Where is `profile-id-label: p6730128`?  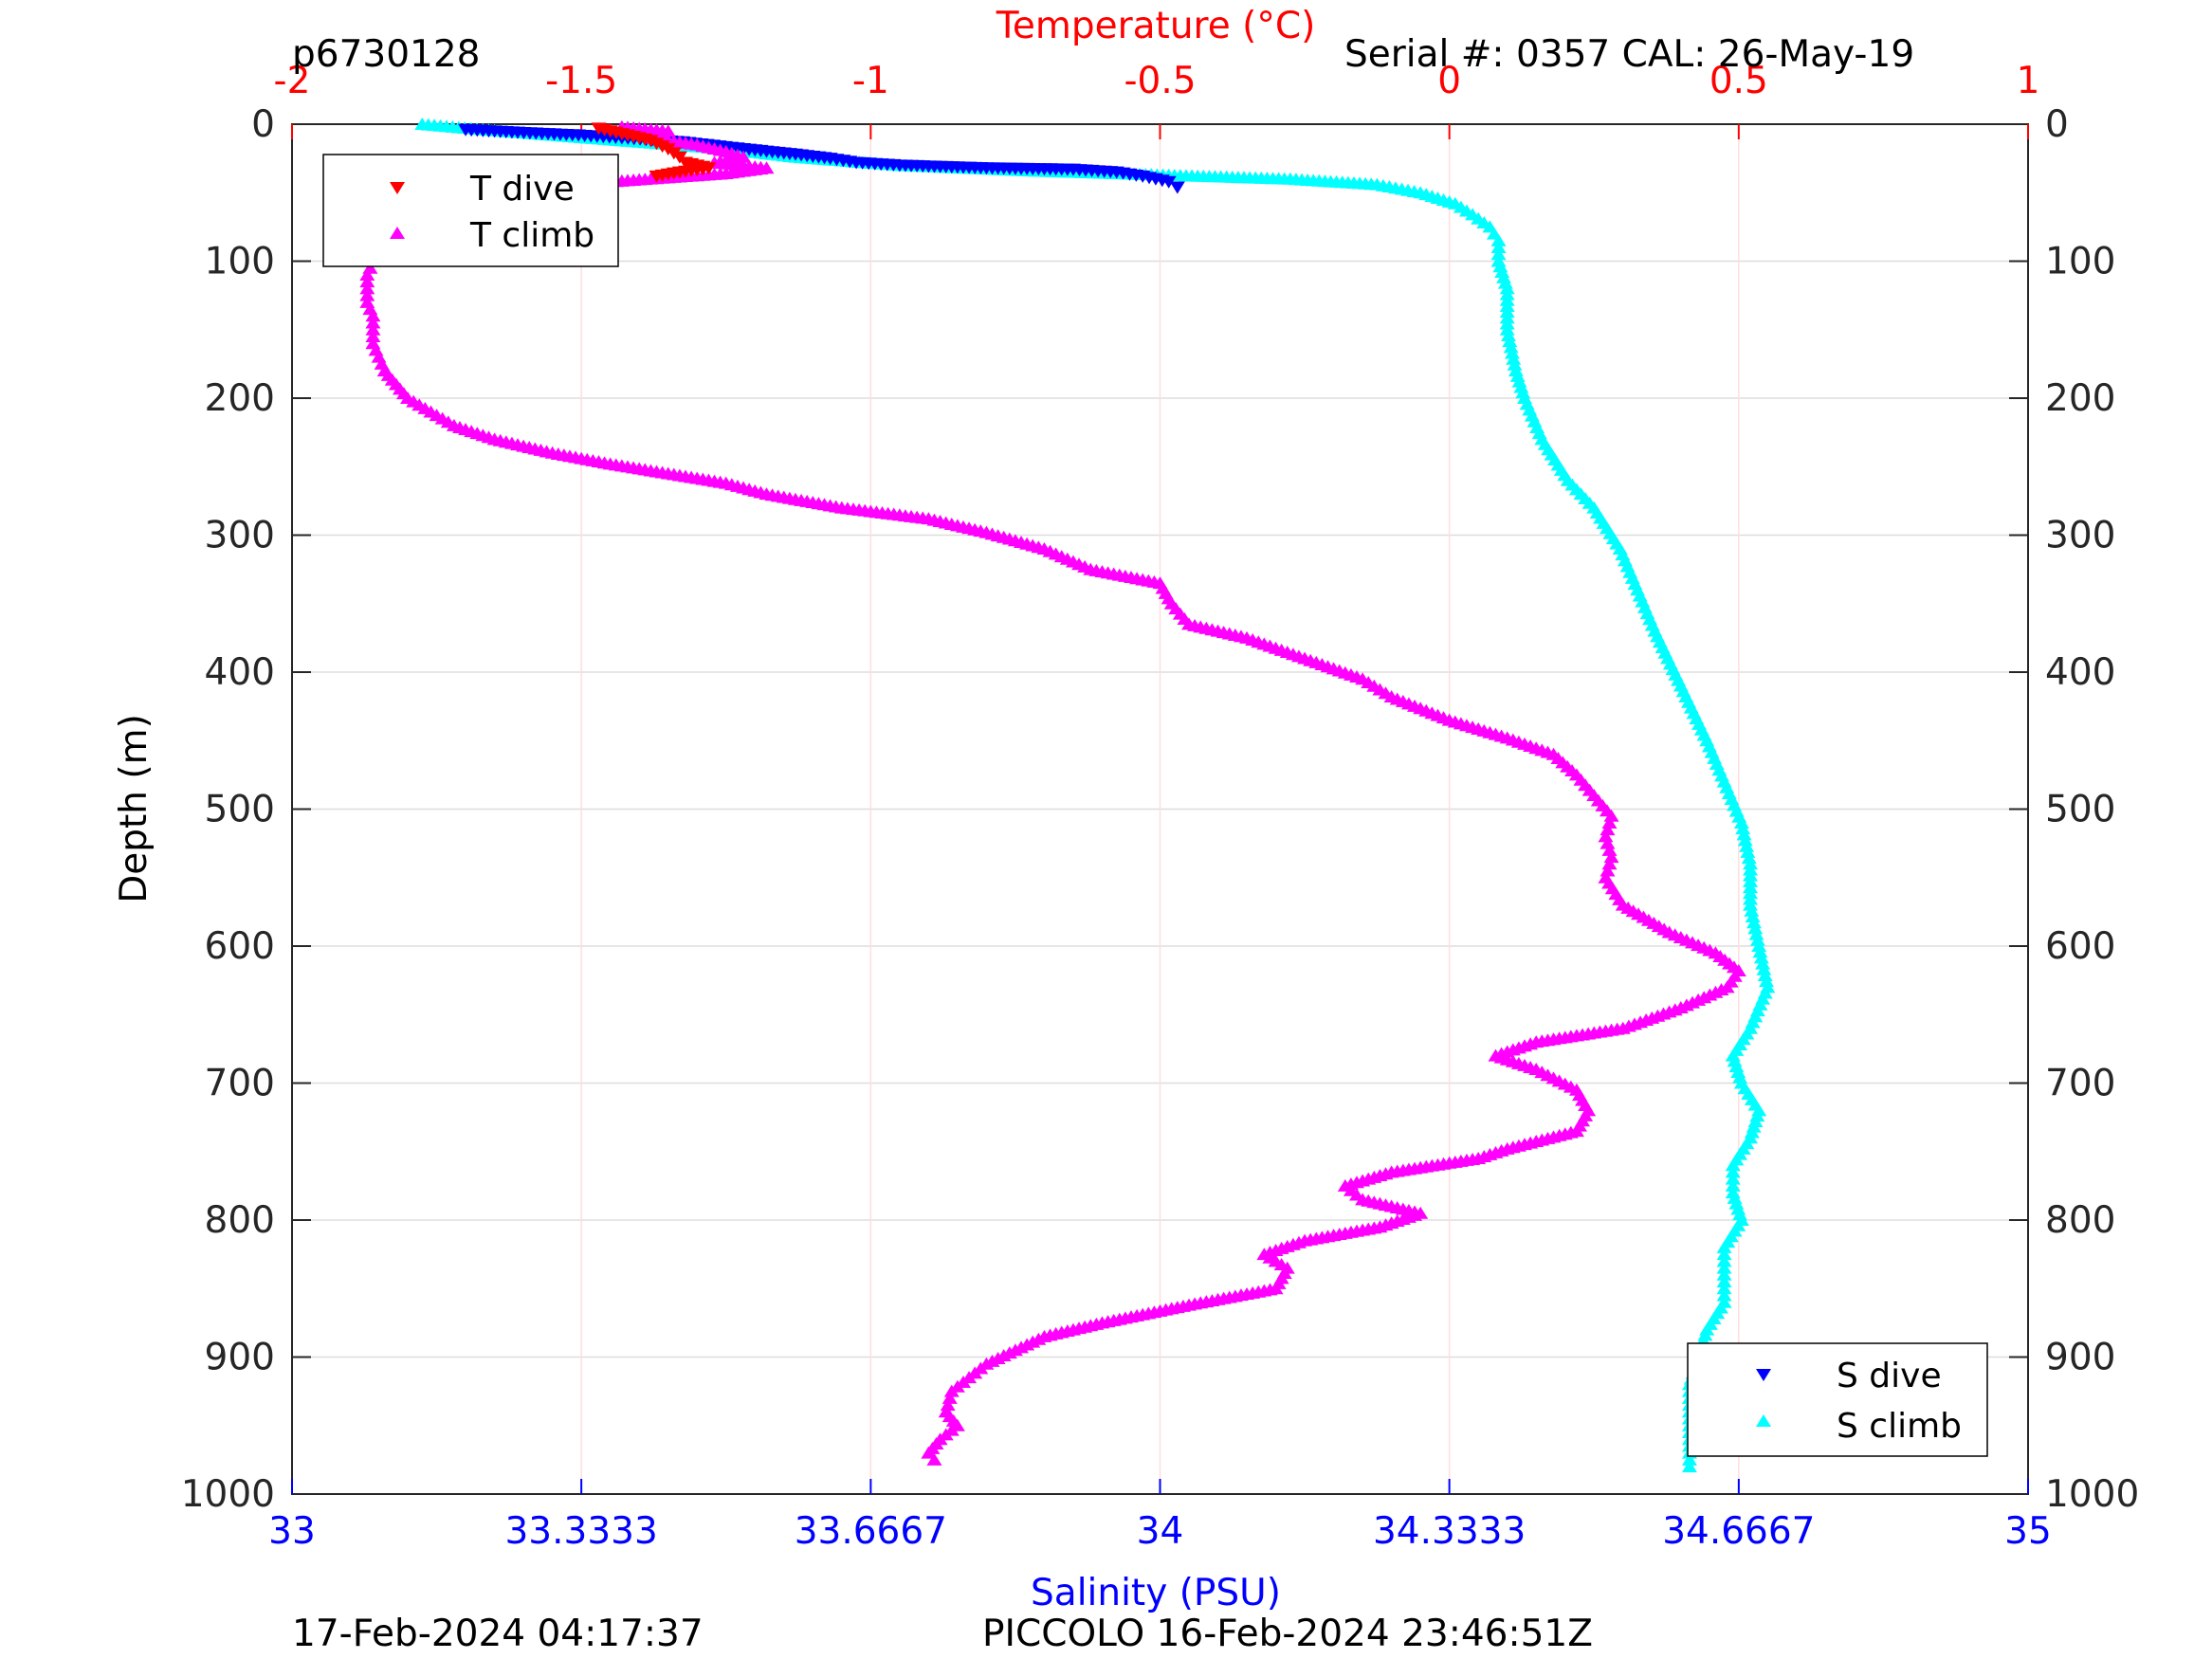
profile-id-label: p6730128 is located at coordinates (386, 54).